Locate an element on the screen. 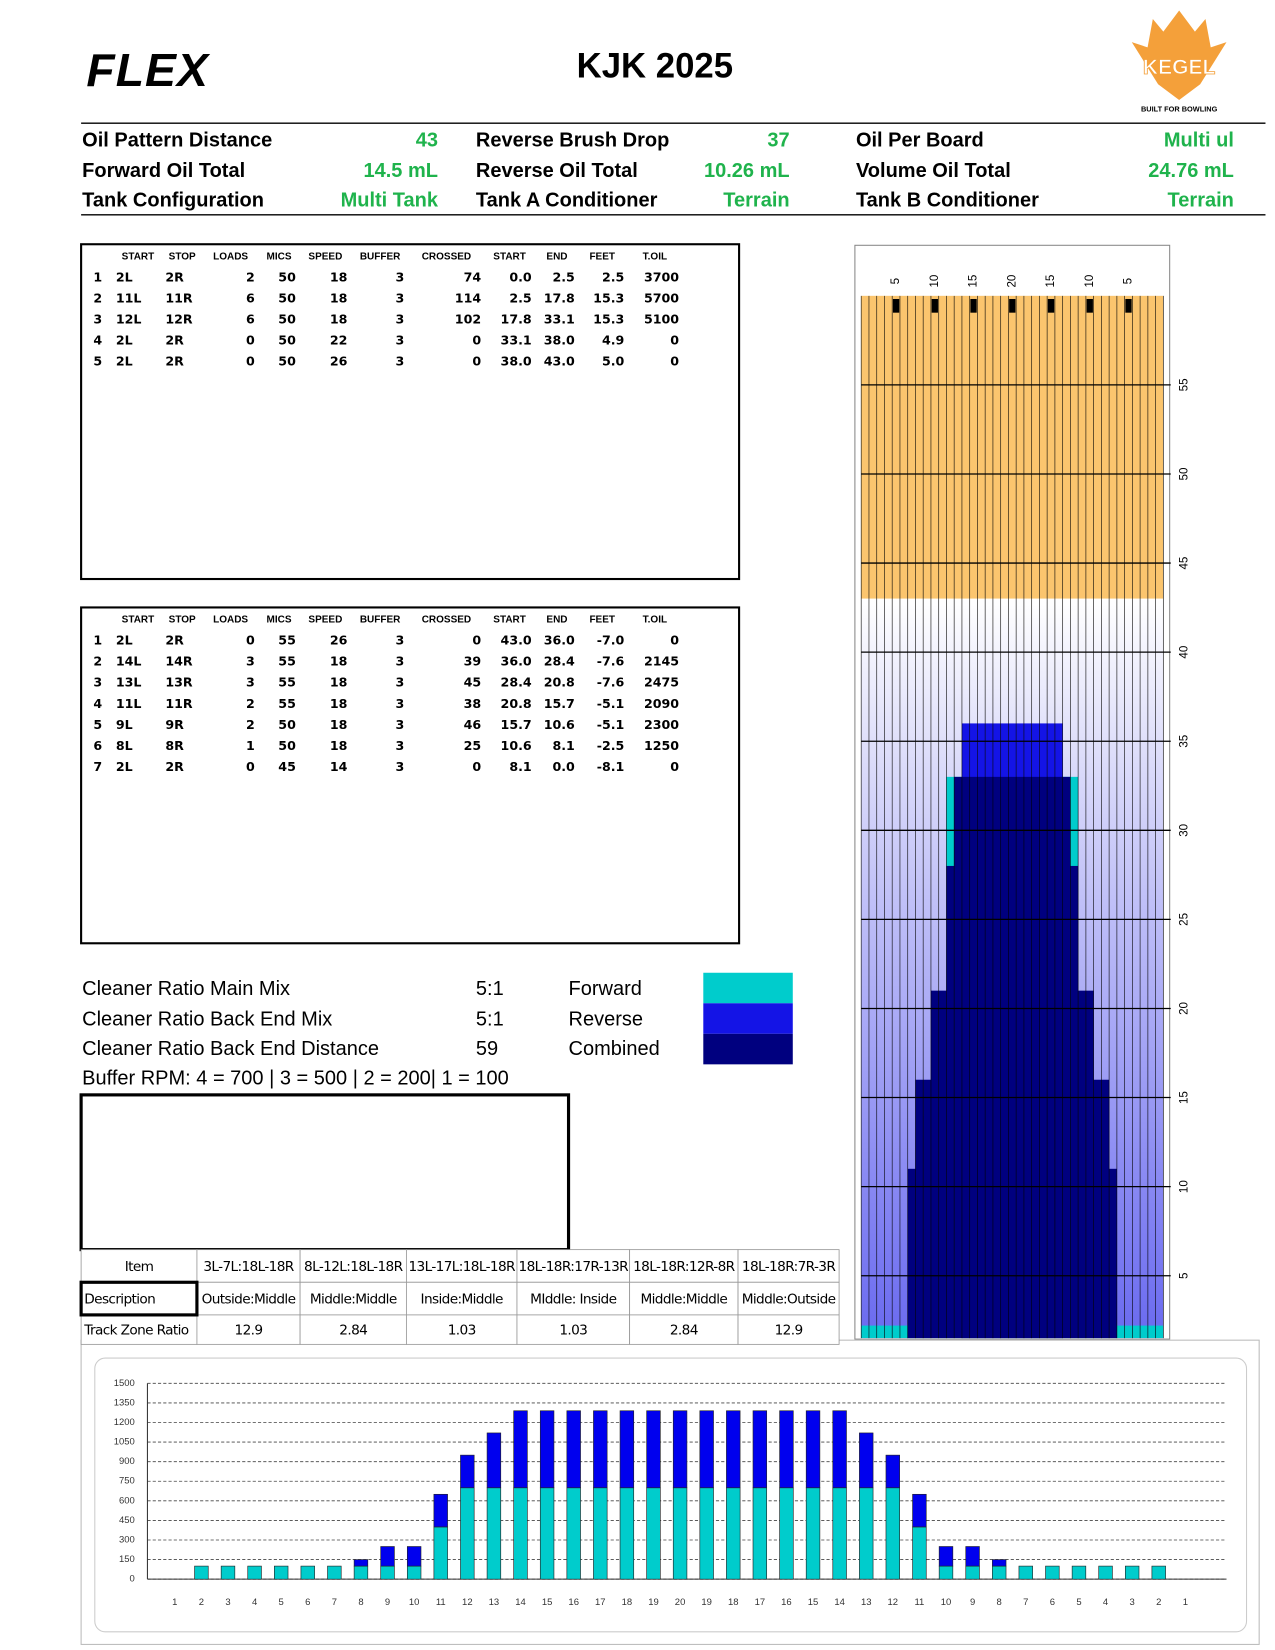 The image size is (1275, 1650). table-cell: Middle:Outside is located at coordinates (789, 1300).